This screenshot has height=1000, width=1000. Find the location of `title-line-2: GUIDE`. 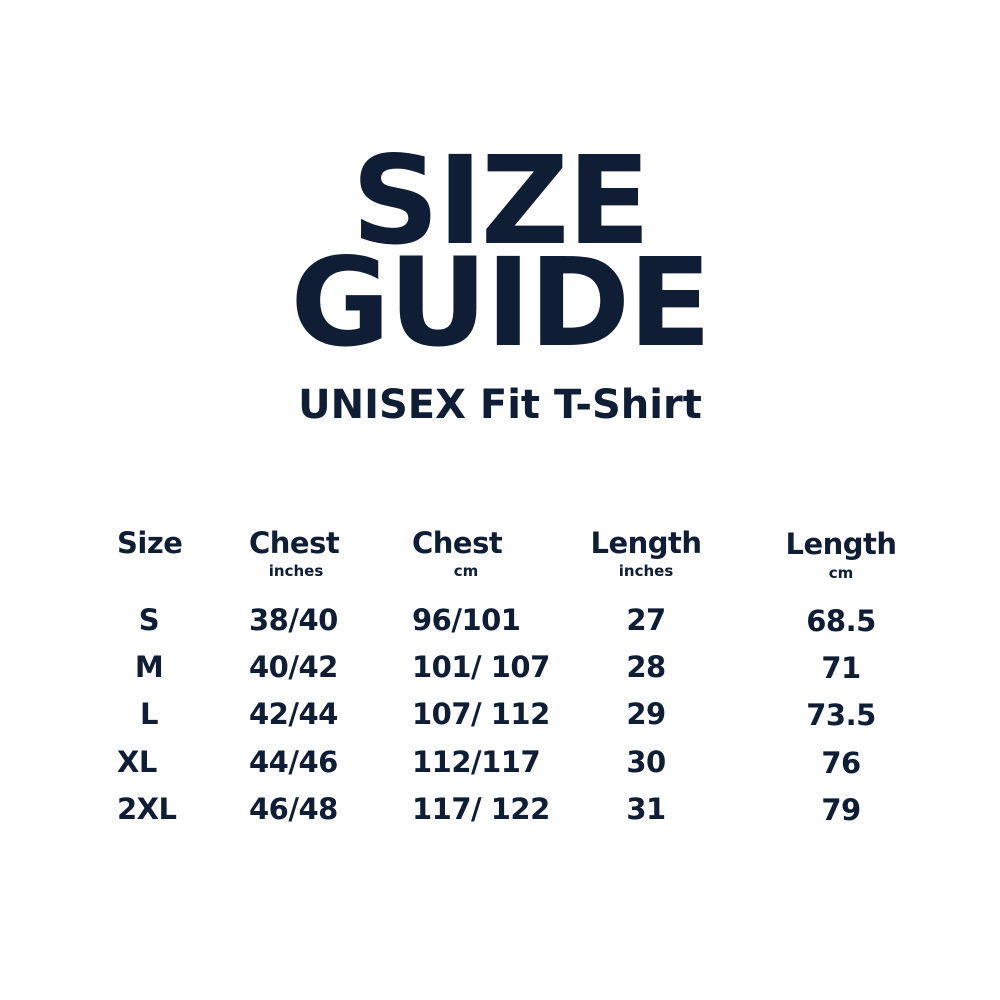

title-line-2: GUIDE is located at coordinates (500, 303).